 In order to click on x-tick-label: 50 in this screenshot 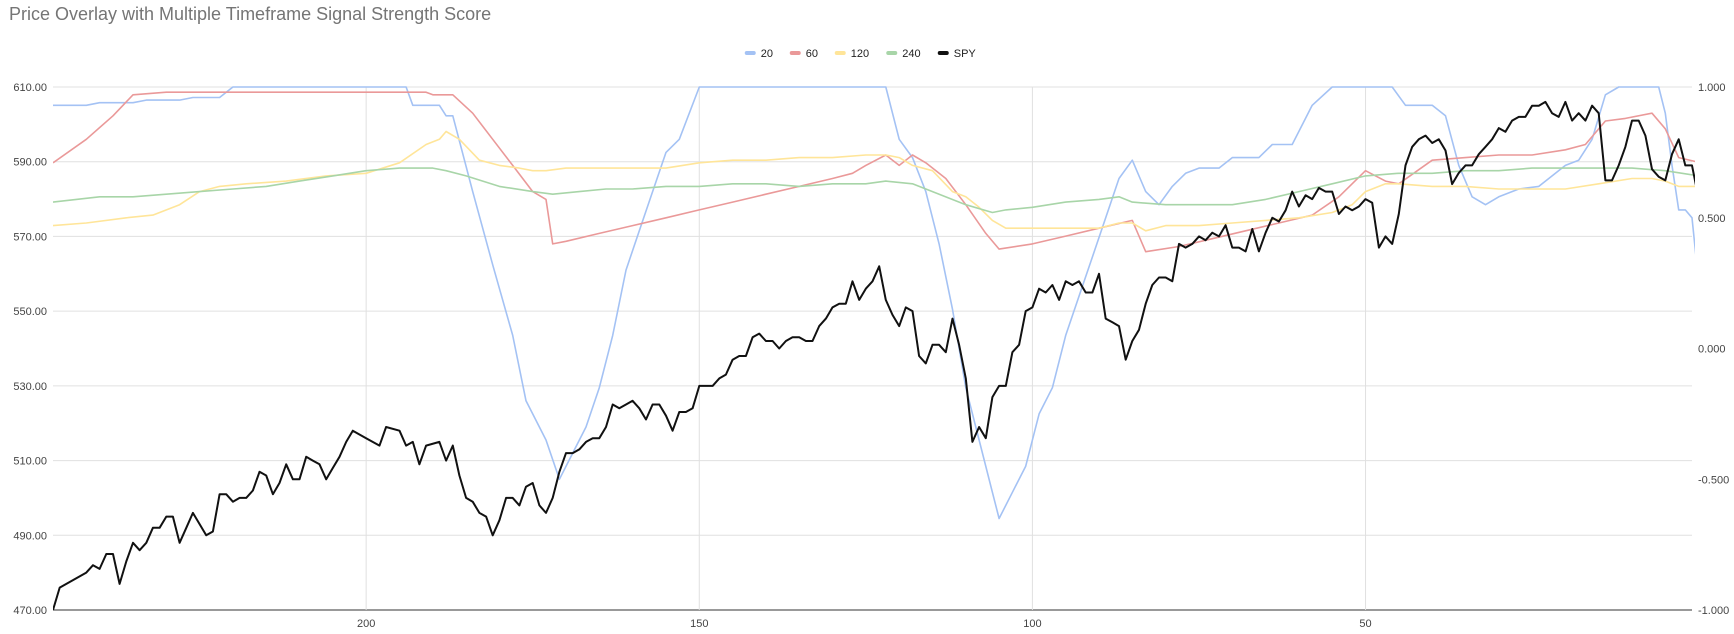, I will do `click(1365, 624)`.